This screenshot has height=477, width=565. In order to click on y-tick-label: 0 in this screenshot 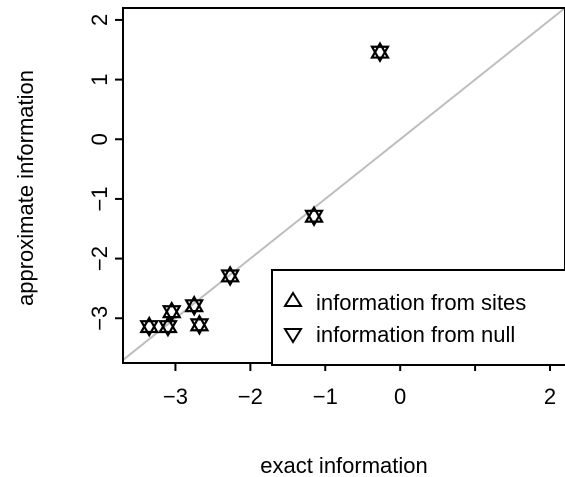, I will do `click(99, 139)`.